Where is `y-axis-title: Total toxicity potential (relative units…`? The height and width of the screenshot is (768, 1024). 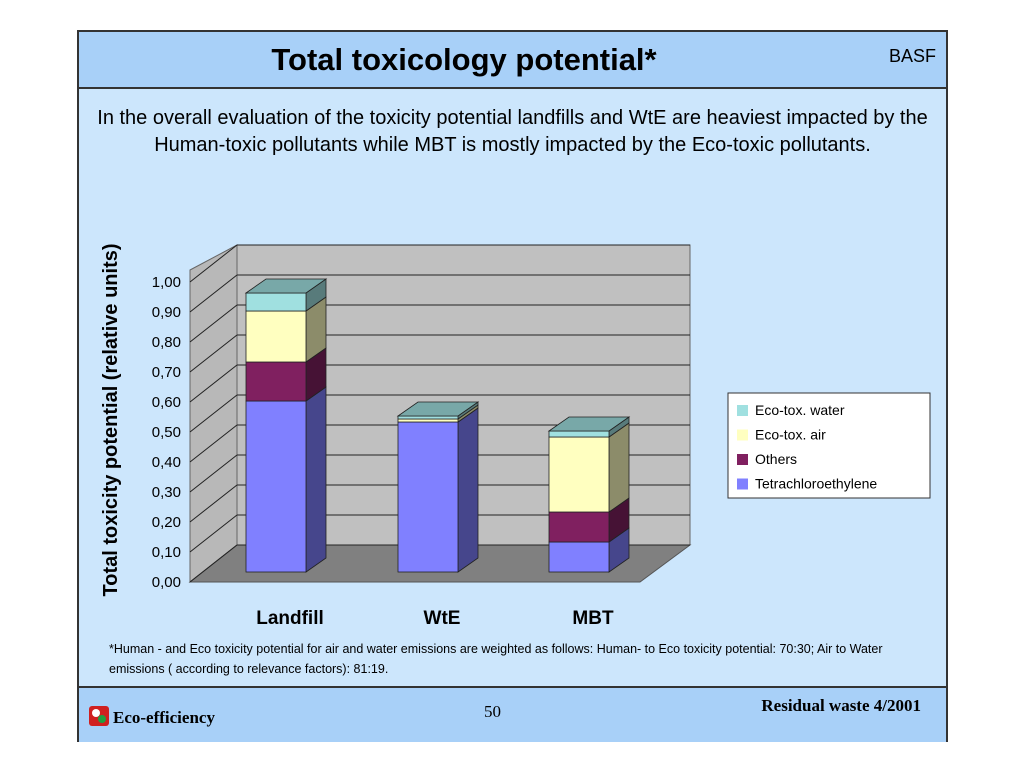
y-axis-title: Total toxicity potential (relative units… is located at coordinates (111, 419).